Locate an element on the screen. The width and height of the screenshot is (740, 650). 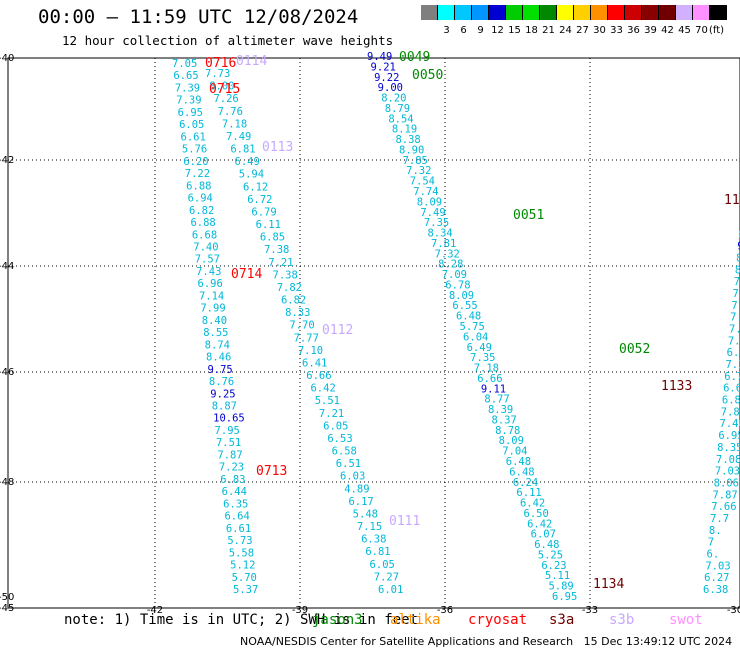
sat-label-s3a: s3a is located at coordinates (562, 620).